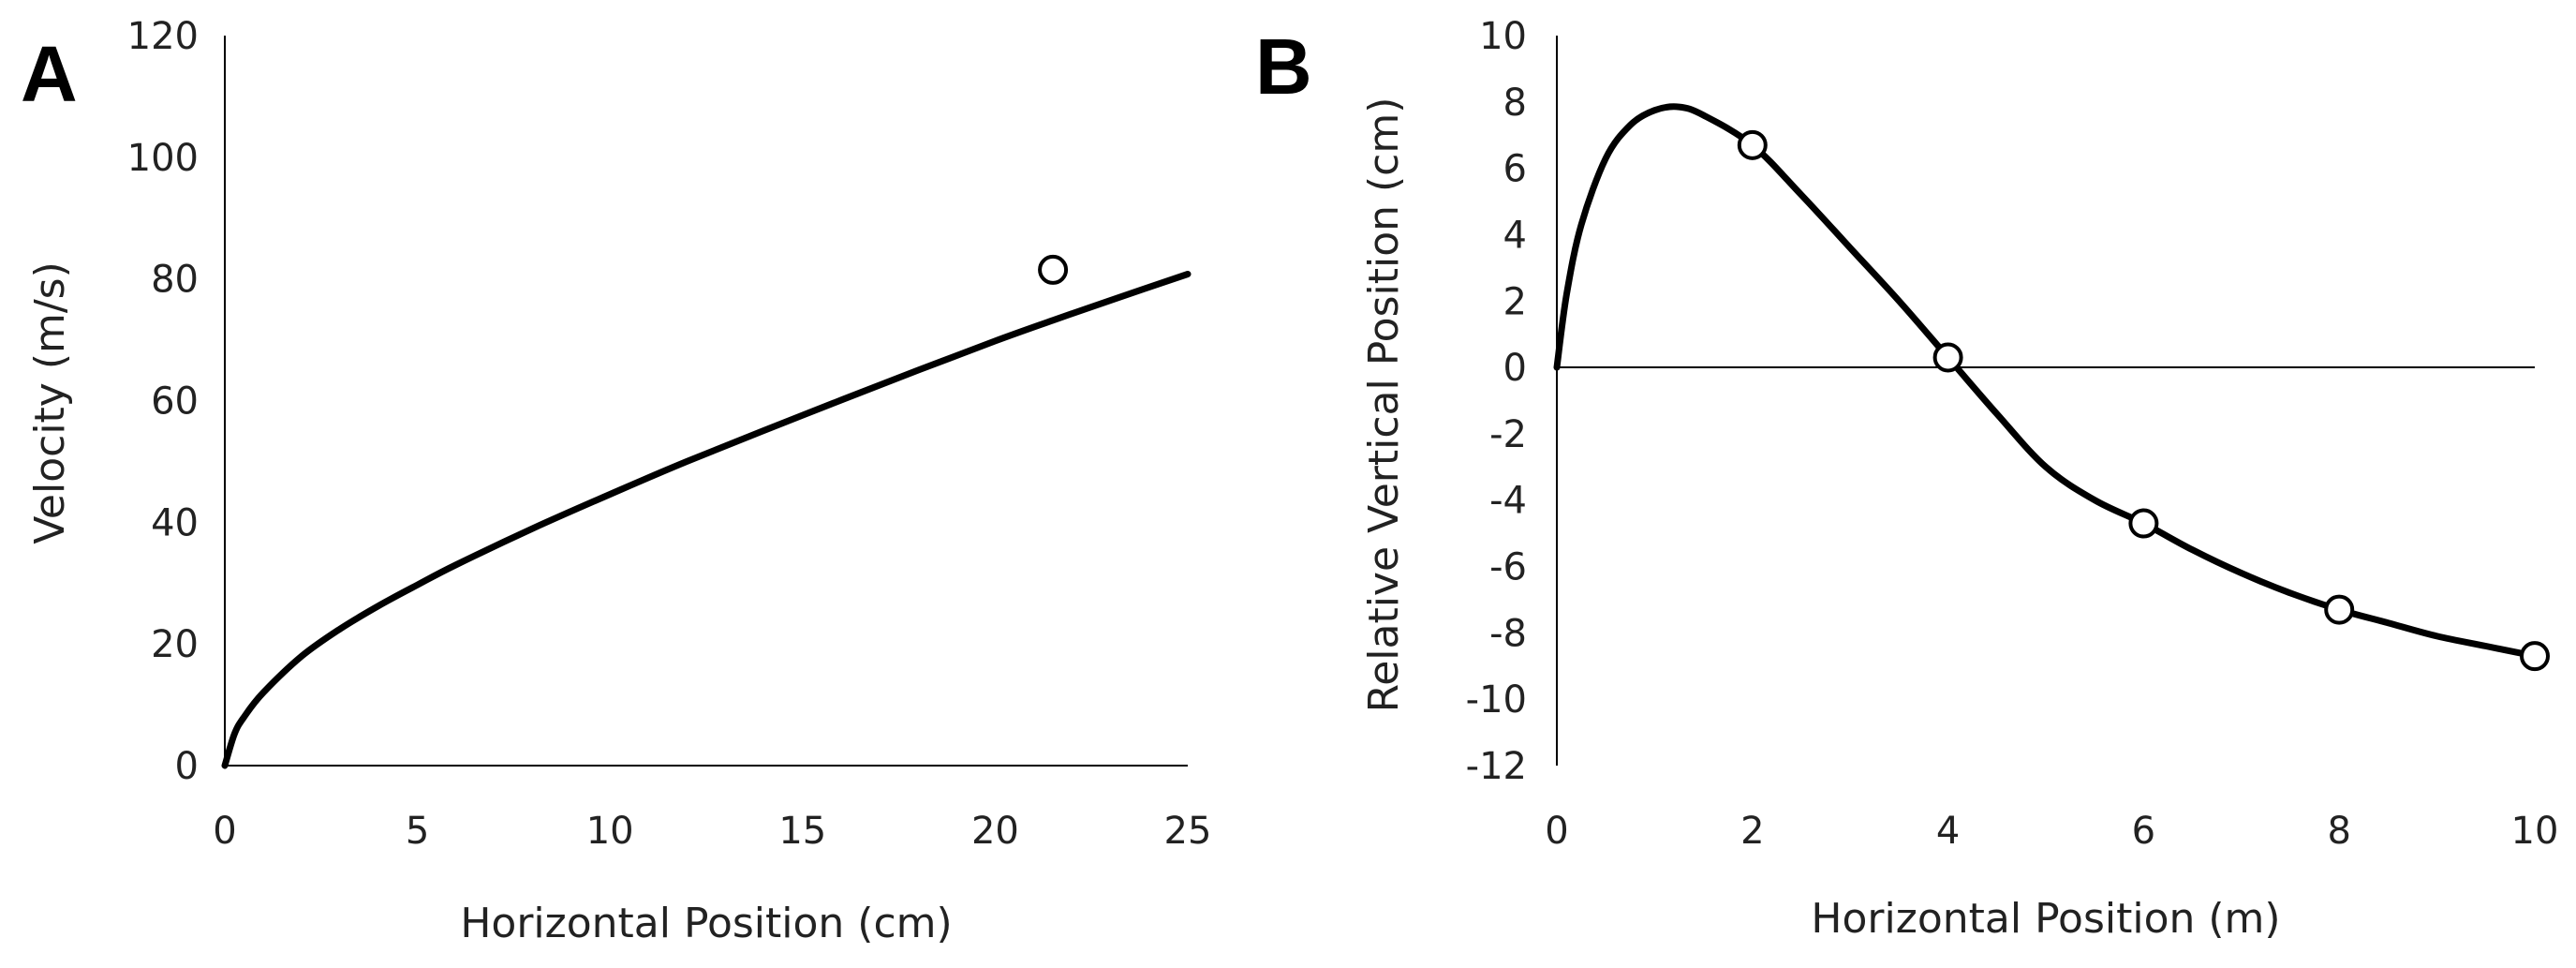 Image resolution: width=2576 pixels, height=968 pixels. I want to click on chart-b-x-tick-label: 10, so click(2535, 831).